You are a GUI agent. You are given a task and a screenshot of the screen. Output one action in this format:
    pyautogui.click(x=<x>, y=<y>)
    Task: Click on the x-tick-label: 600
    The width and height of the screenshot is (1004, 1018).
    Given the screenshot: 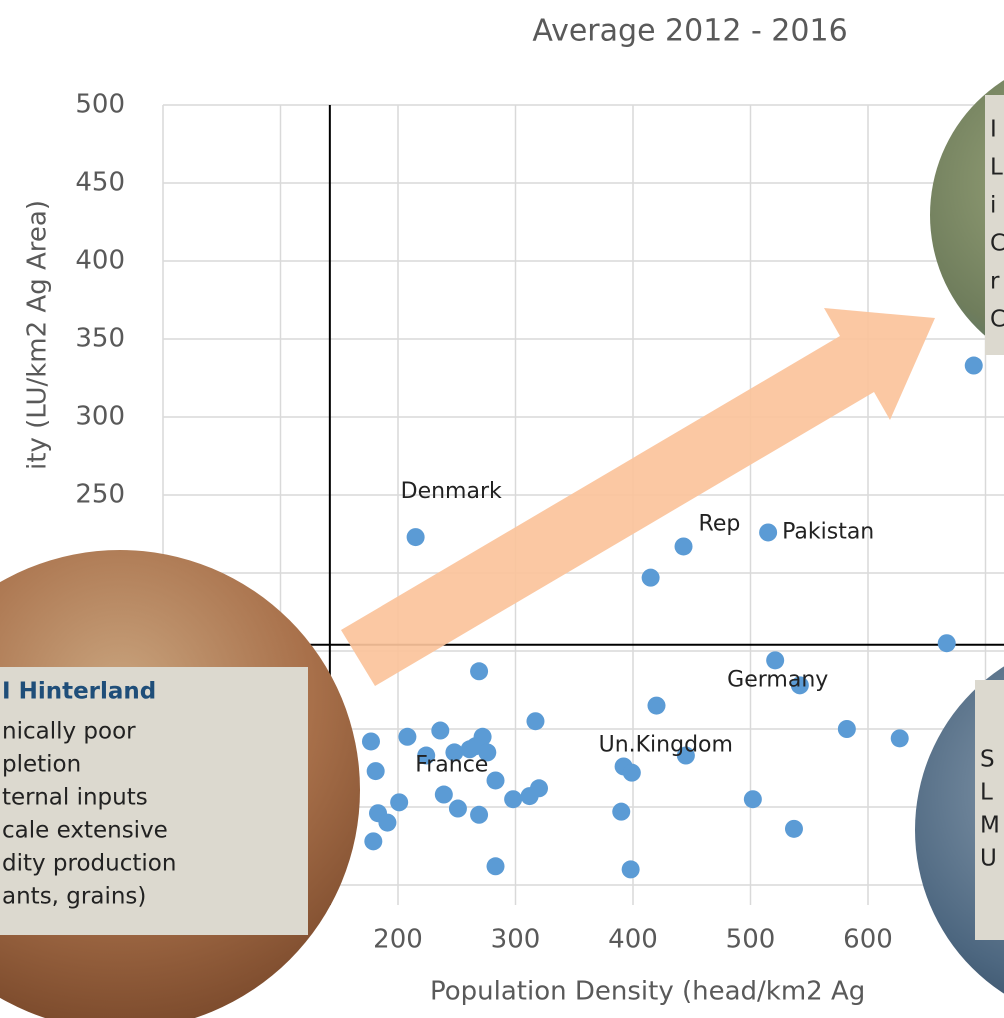 What is the action you would take?
    pyautogui.click(x=868, y=940)
    